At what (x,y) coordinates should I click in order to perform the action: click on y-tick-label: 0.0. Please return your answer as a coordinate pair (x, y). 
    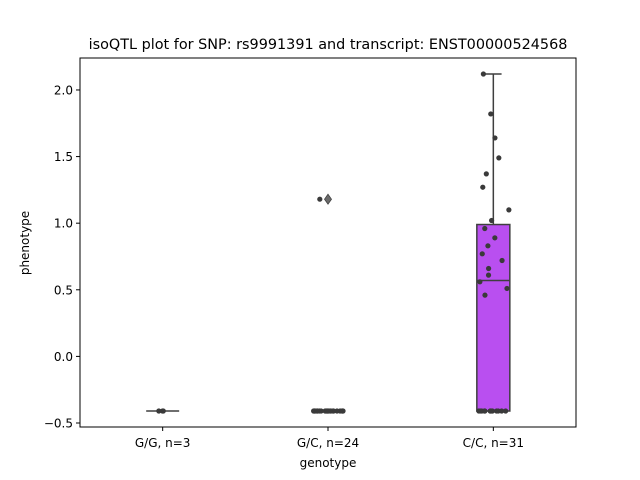
    Looking at the image, I should click on (63, 357).